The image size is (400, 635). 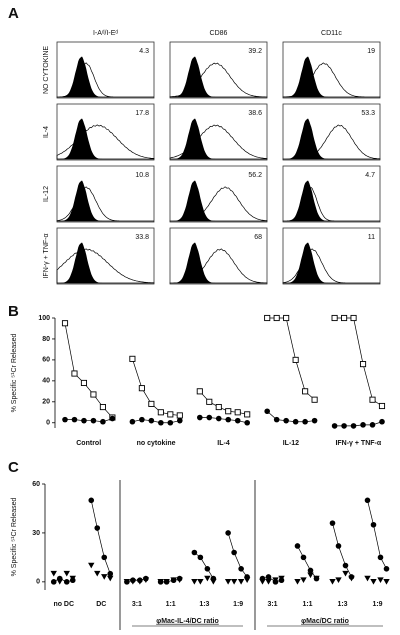 What do you see at coordinates (258, 237) in the screenshot?
I see `percent-label: 68` at bounding box center [258, 237].